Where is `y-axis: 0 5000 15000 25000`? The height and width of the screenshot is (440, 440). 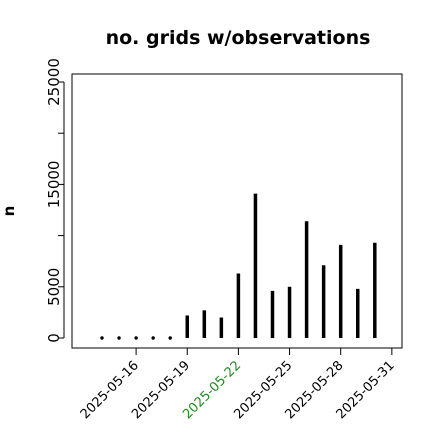
y-axis: 0 5000 15000 25000 is located at coordinates (55, 200).